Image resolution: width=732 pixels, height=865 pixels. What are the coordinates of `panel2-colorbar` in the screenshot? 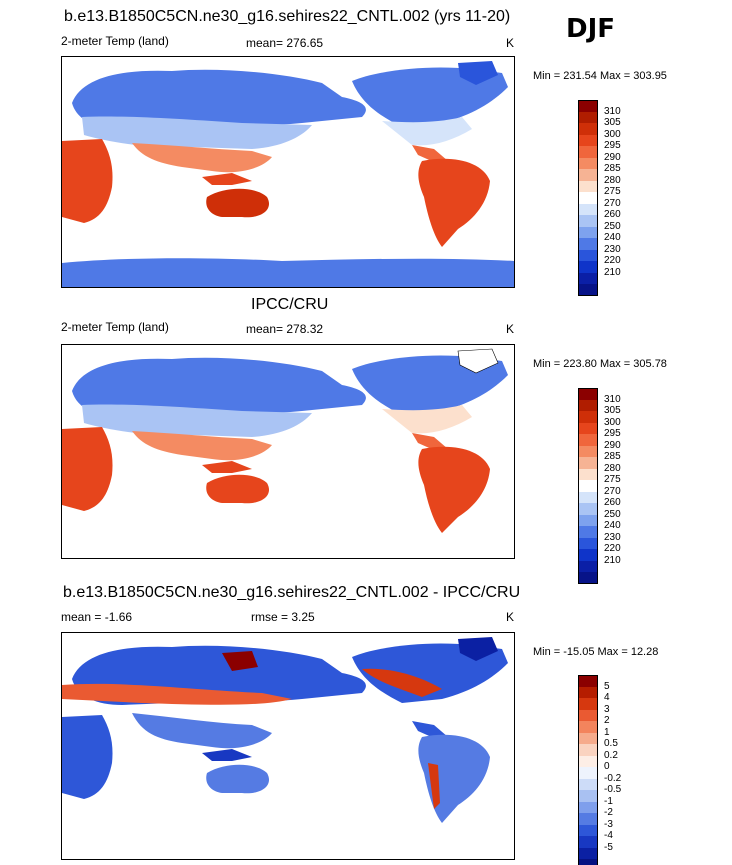 It's located at (588, 486).